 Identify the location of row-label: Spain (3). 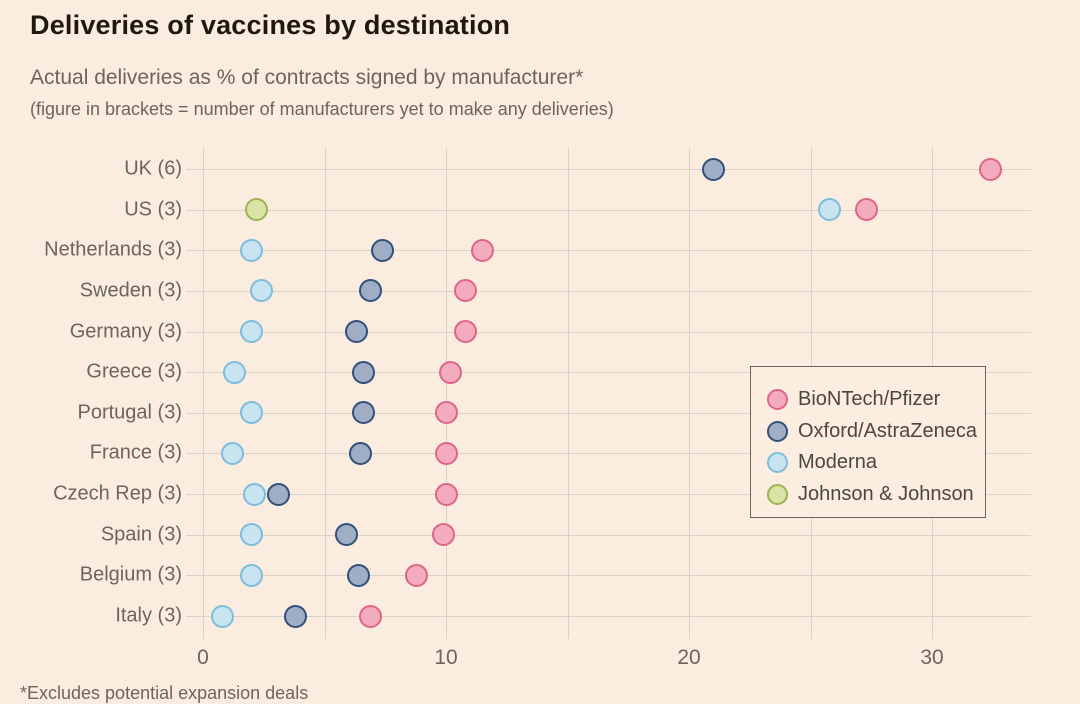
(141, 534).